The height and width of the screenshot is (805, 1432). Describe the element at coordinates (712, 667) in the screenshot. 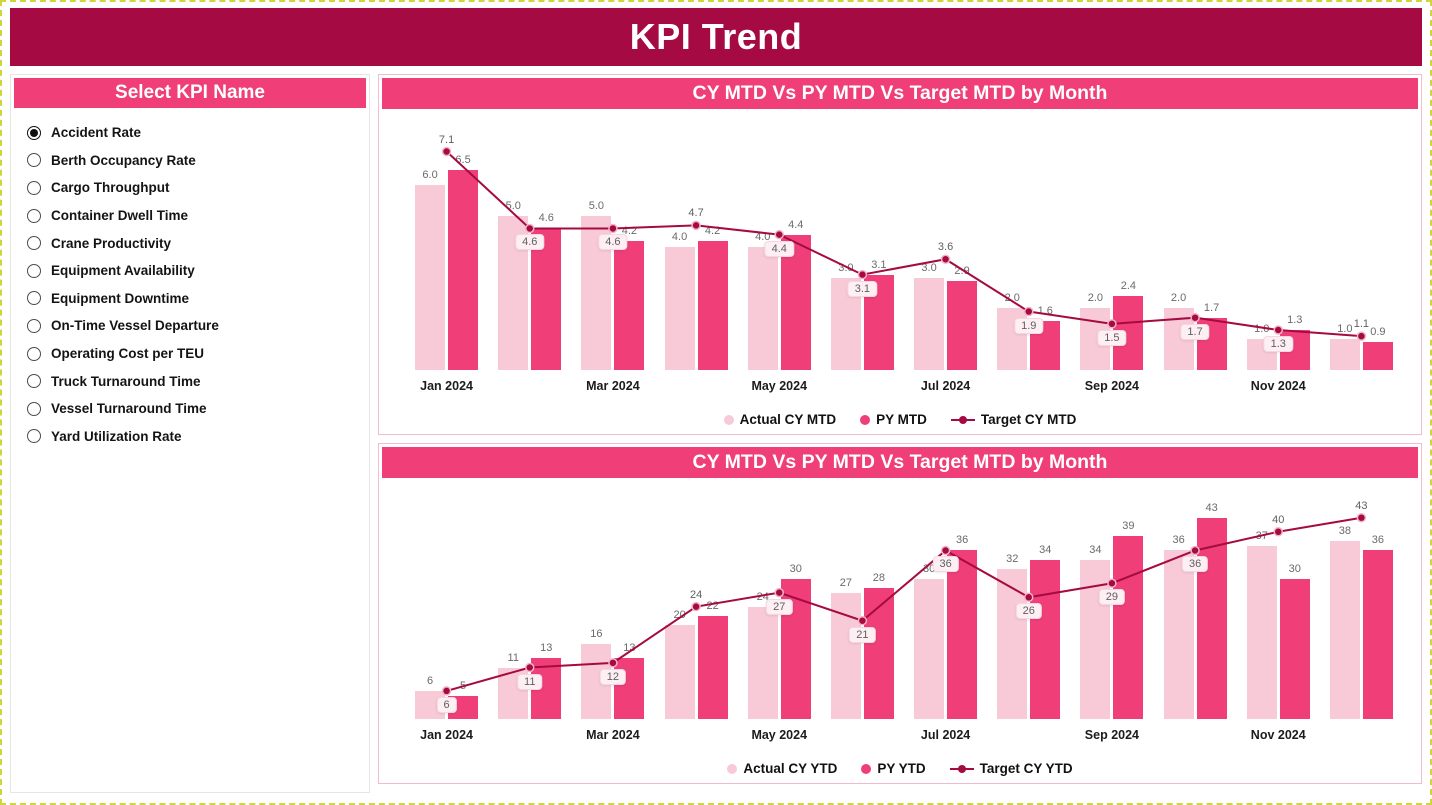

I see `bar-py-ytd-apr-2024` at that location.